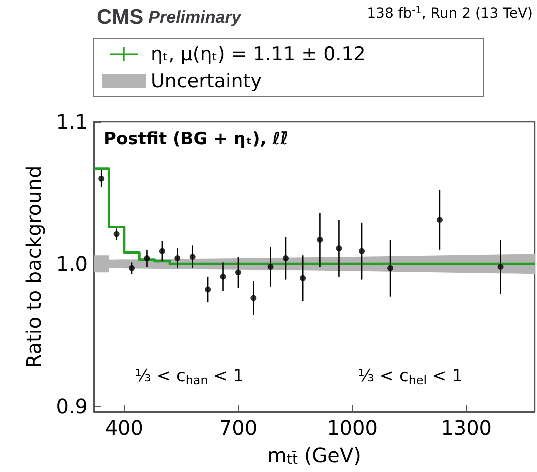 The width and height of the screenshot is (537, 472). What do you see at coordinates (195, 17) in the screenshot?
I see `chart-subtitle: Preliminary` at bounding box center [195, 17].